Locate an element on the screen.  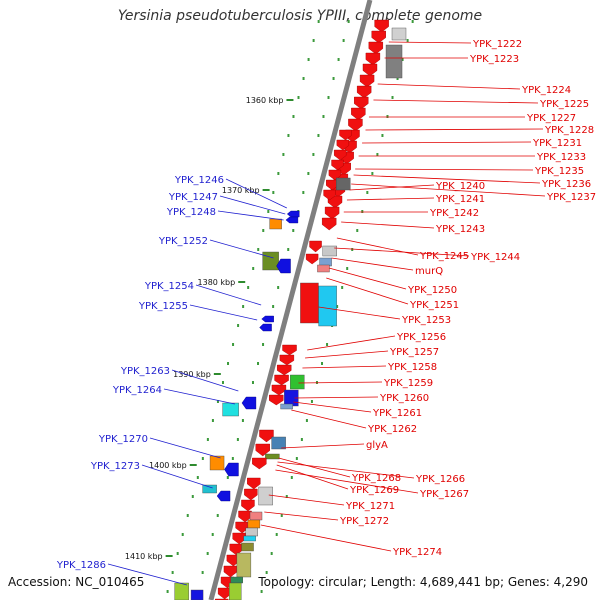
gene-label-ypk-1270: YPK_1270 is located at coordinates (123, 439).